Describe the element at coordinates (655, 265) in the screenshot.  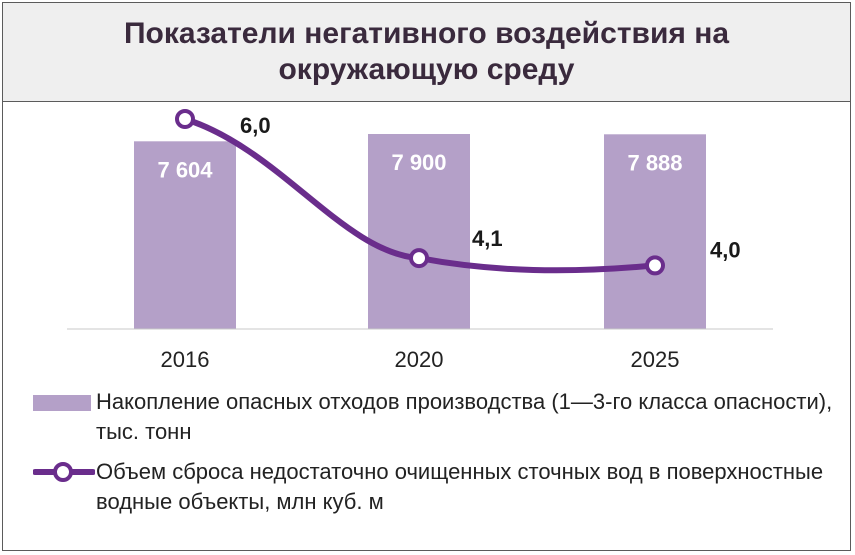
I see `line-point-2025` at that location.